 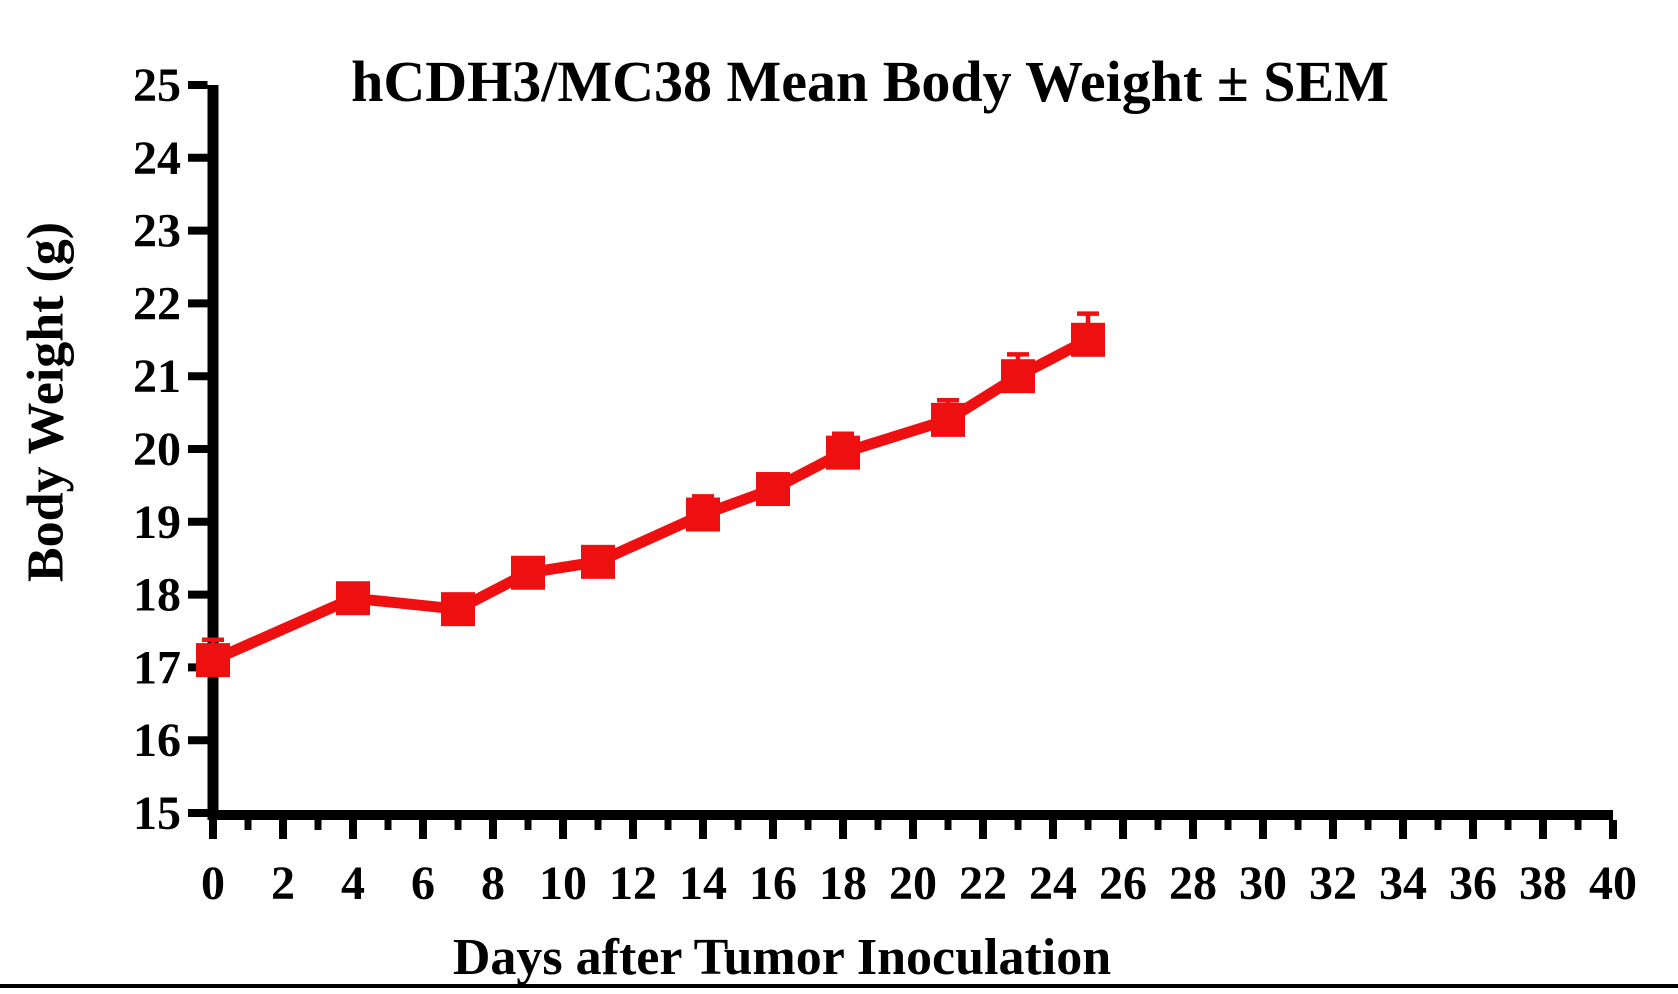 I want to click on x-tick-label: 36, so click(x=1473, y=883).